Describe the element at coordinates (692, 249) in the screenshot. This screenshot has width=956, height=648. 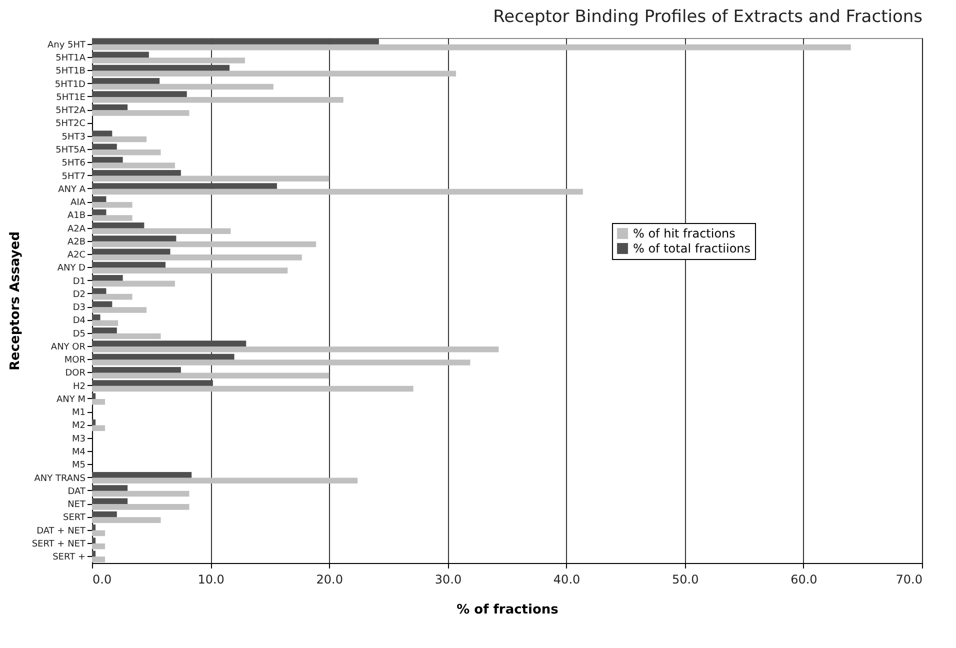
I see `legend-label: % of total fractiions` at that location.